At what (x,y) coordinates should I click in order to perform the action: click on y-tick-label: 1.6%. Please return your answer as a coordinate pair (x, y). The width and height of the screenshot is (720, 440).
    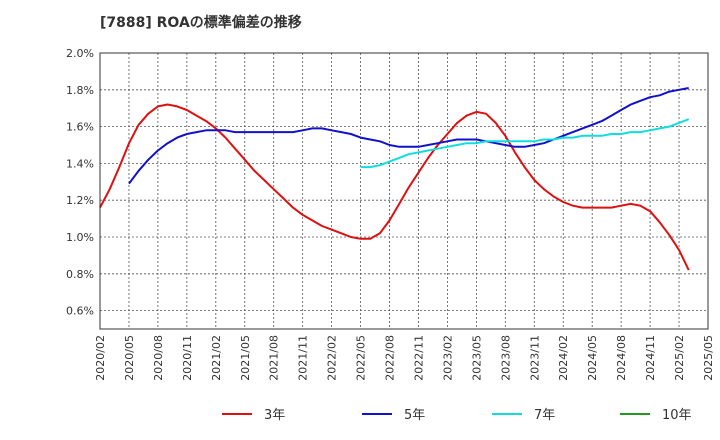
    Looking at the image, I should click on (80, 127).